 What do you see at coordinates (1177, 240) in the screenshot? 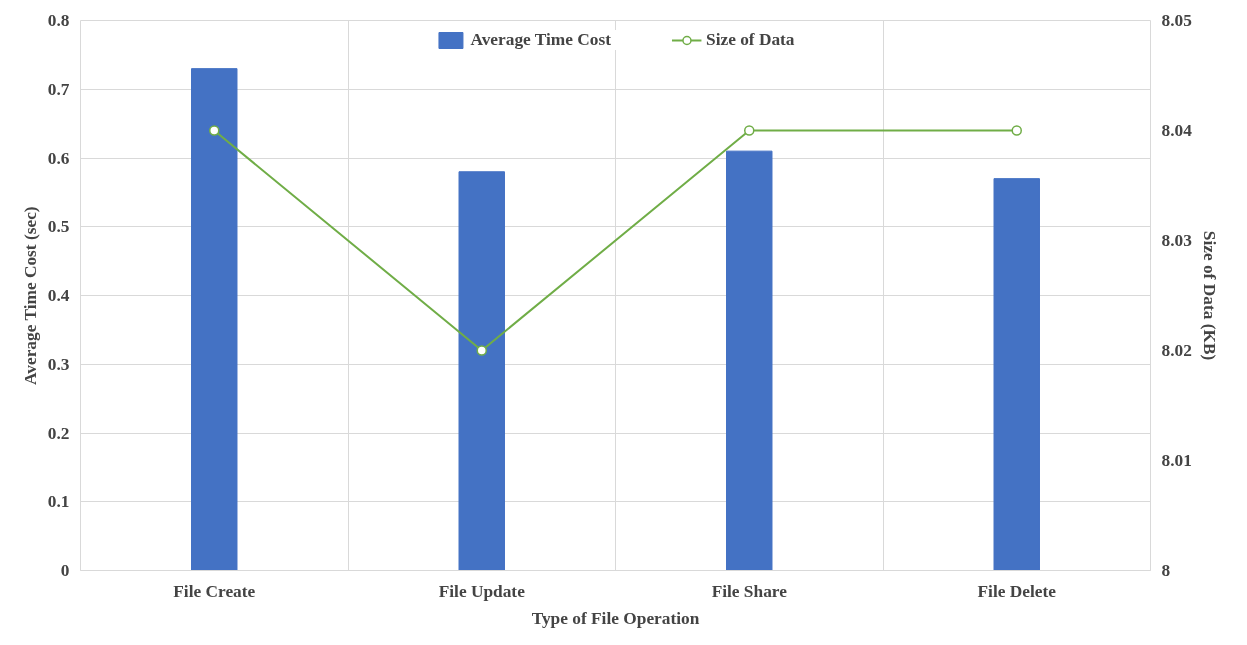
I see `y2-tick-label: 8.03` at bounding box center [1177, 240].